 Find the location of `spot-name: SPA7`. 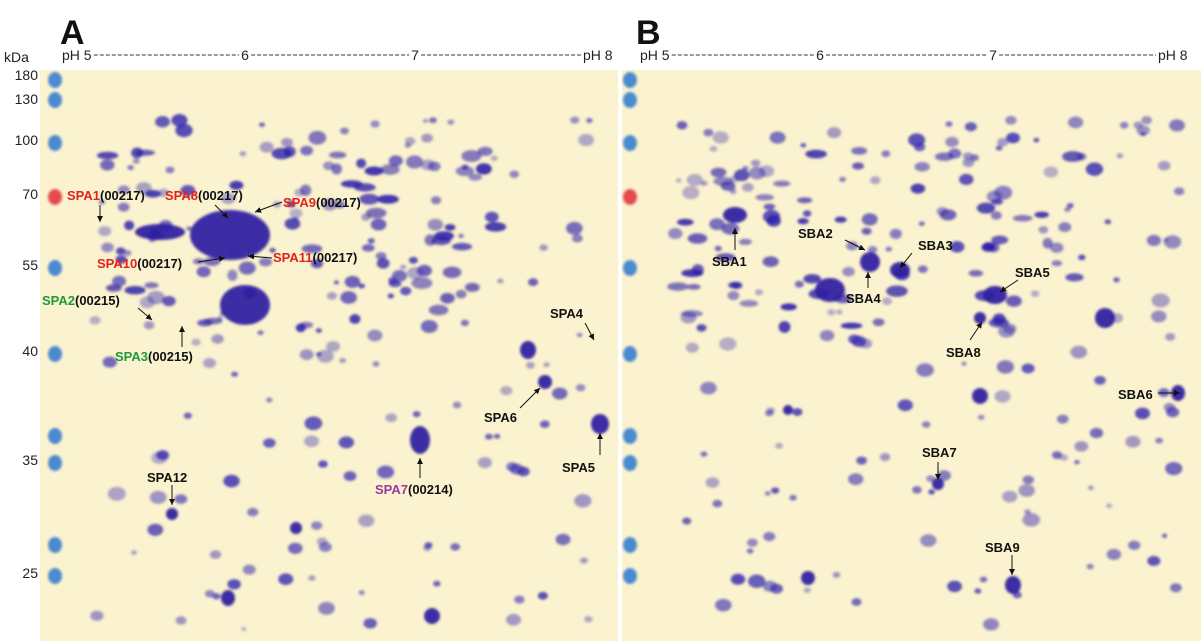

spot-name: SPA7 is located at coordinates (391, 489).